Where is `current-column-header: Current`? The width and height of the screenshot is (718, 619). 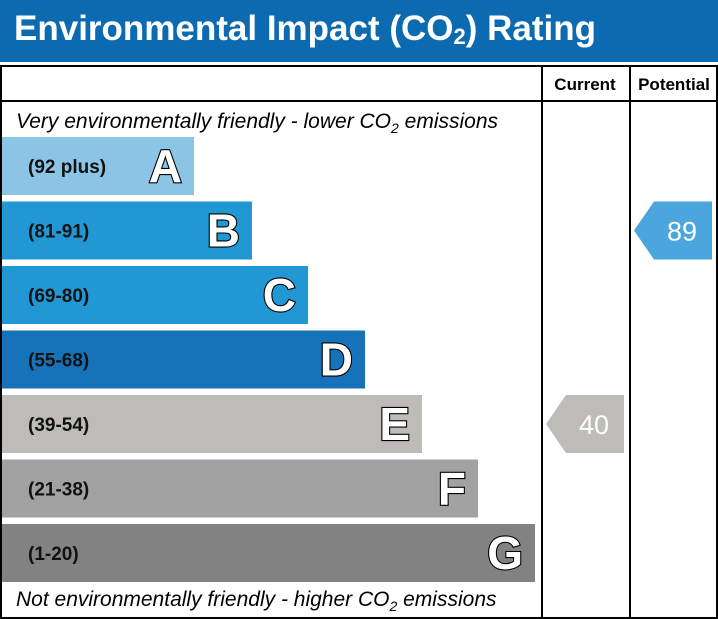
current-column-header: Current is located at coordinates (585, 84).